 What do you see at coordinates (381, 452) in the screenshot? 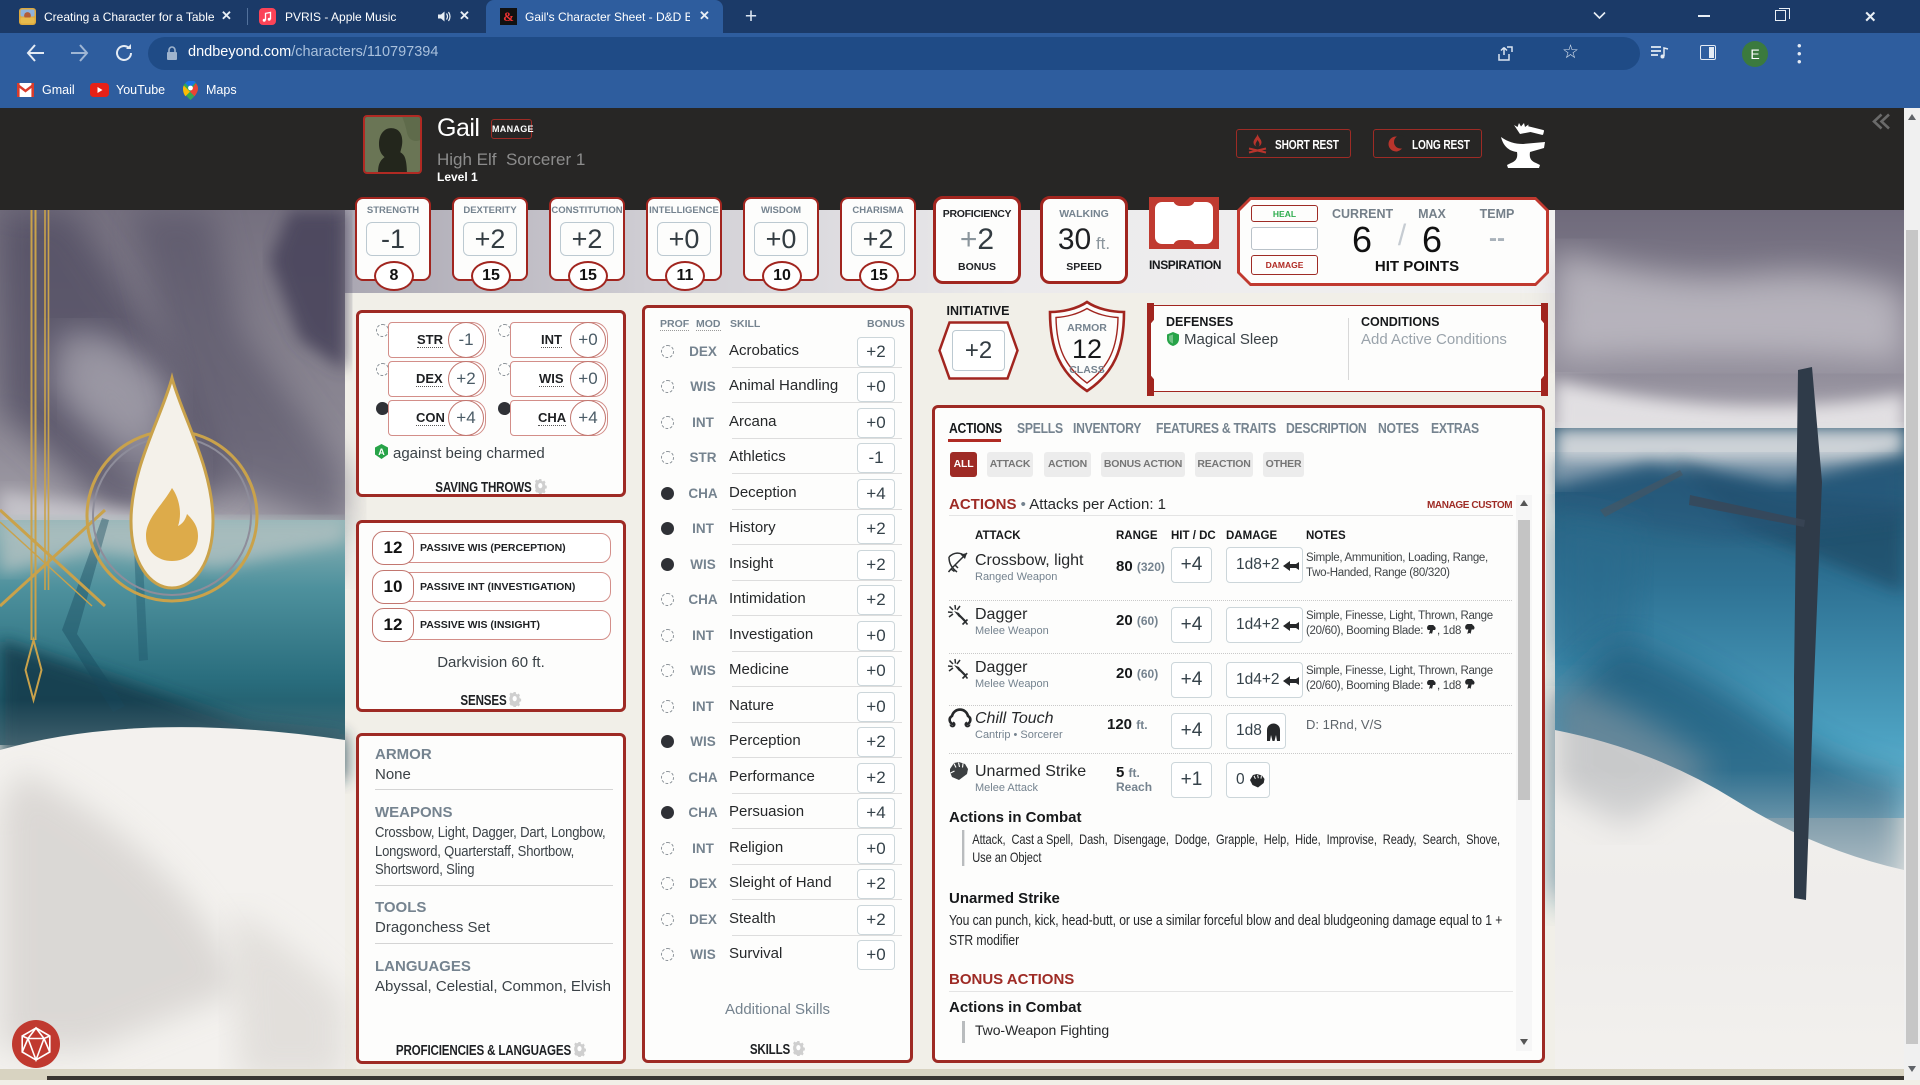
I see `svg-text: A` at bounding box center [381, 452].